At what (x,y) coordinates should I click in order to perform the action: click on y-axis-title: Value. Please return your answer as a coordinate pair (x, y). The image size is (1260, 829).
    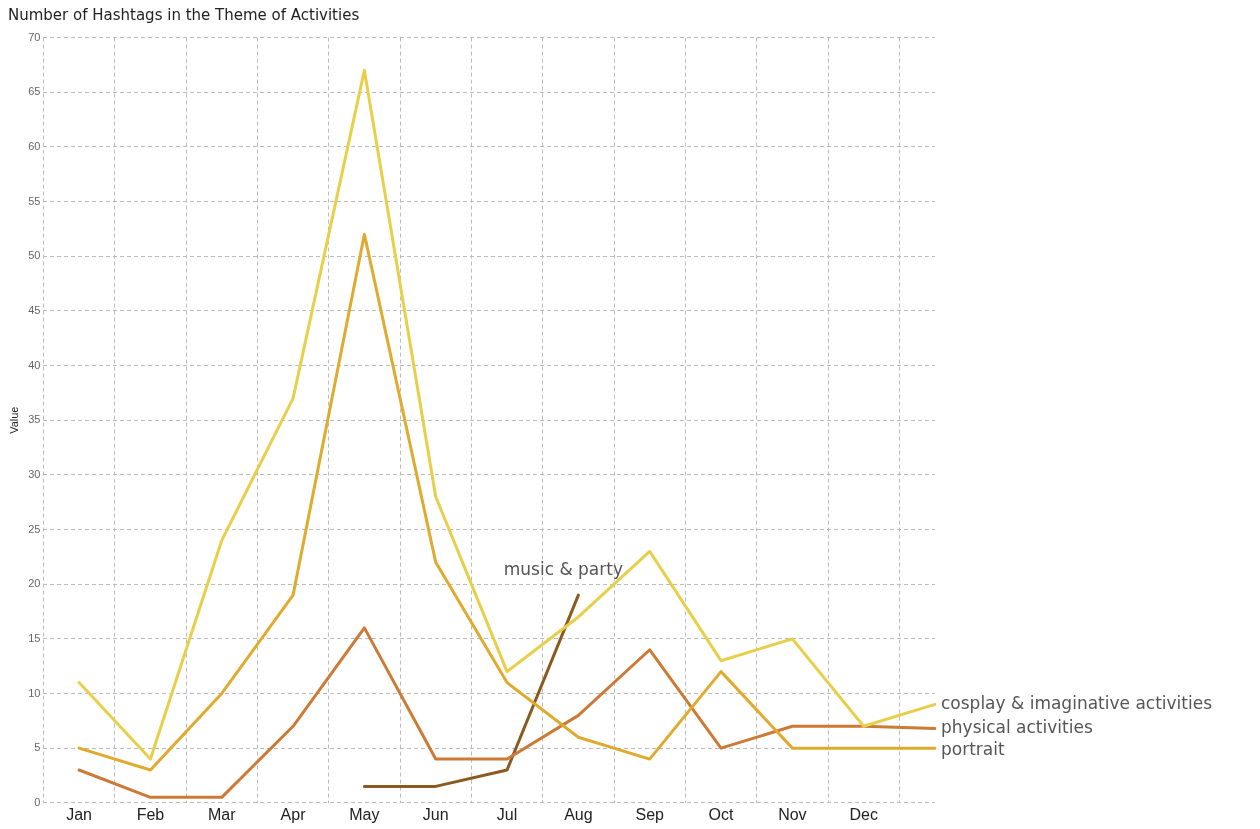
    Looking at the image, I should click on (13, 420).